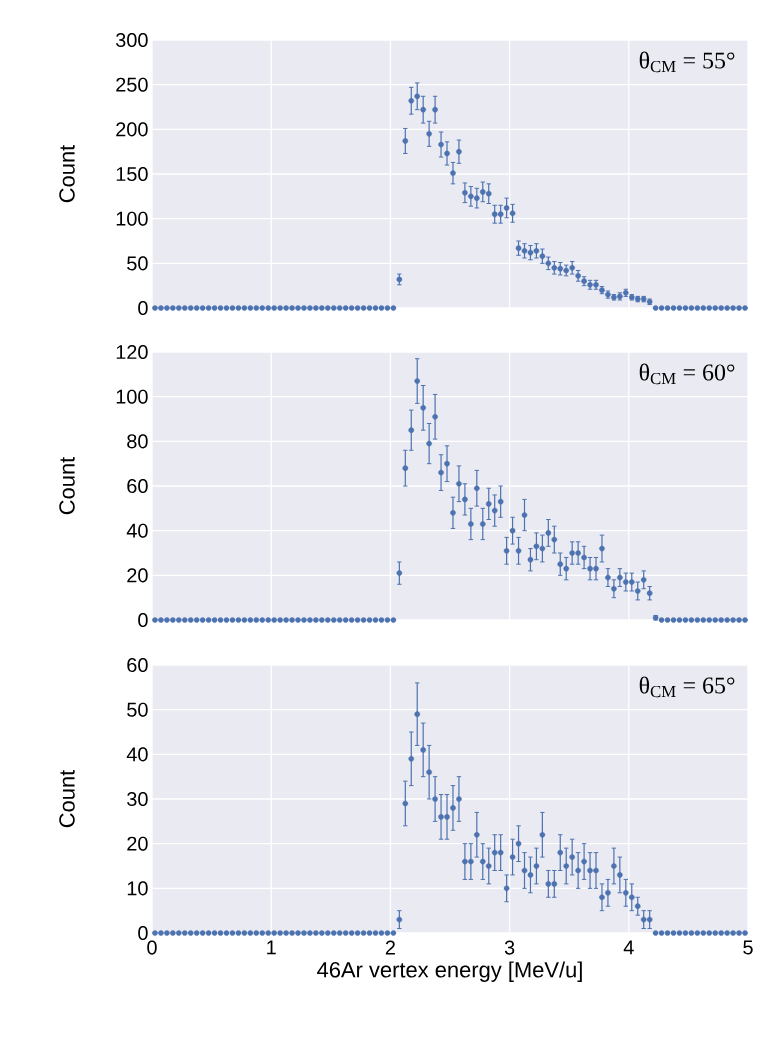 The image size is (779, 1041). I want to click on x-axis-title: 46Ar vertex energy [MeV/u], so click(449, 971).